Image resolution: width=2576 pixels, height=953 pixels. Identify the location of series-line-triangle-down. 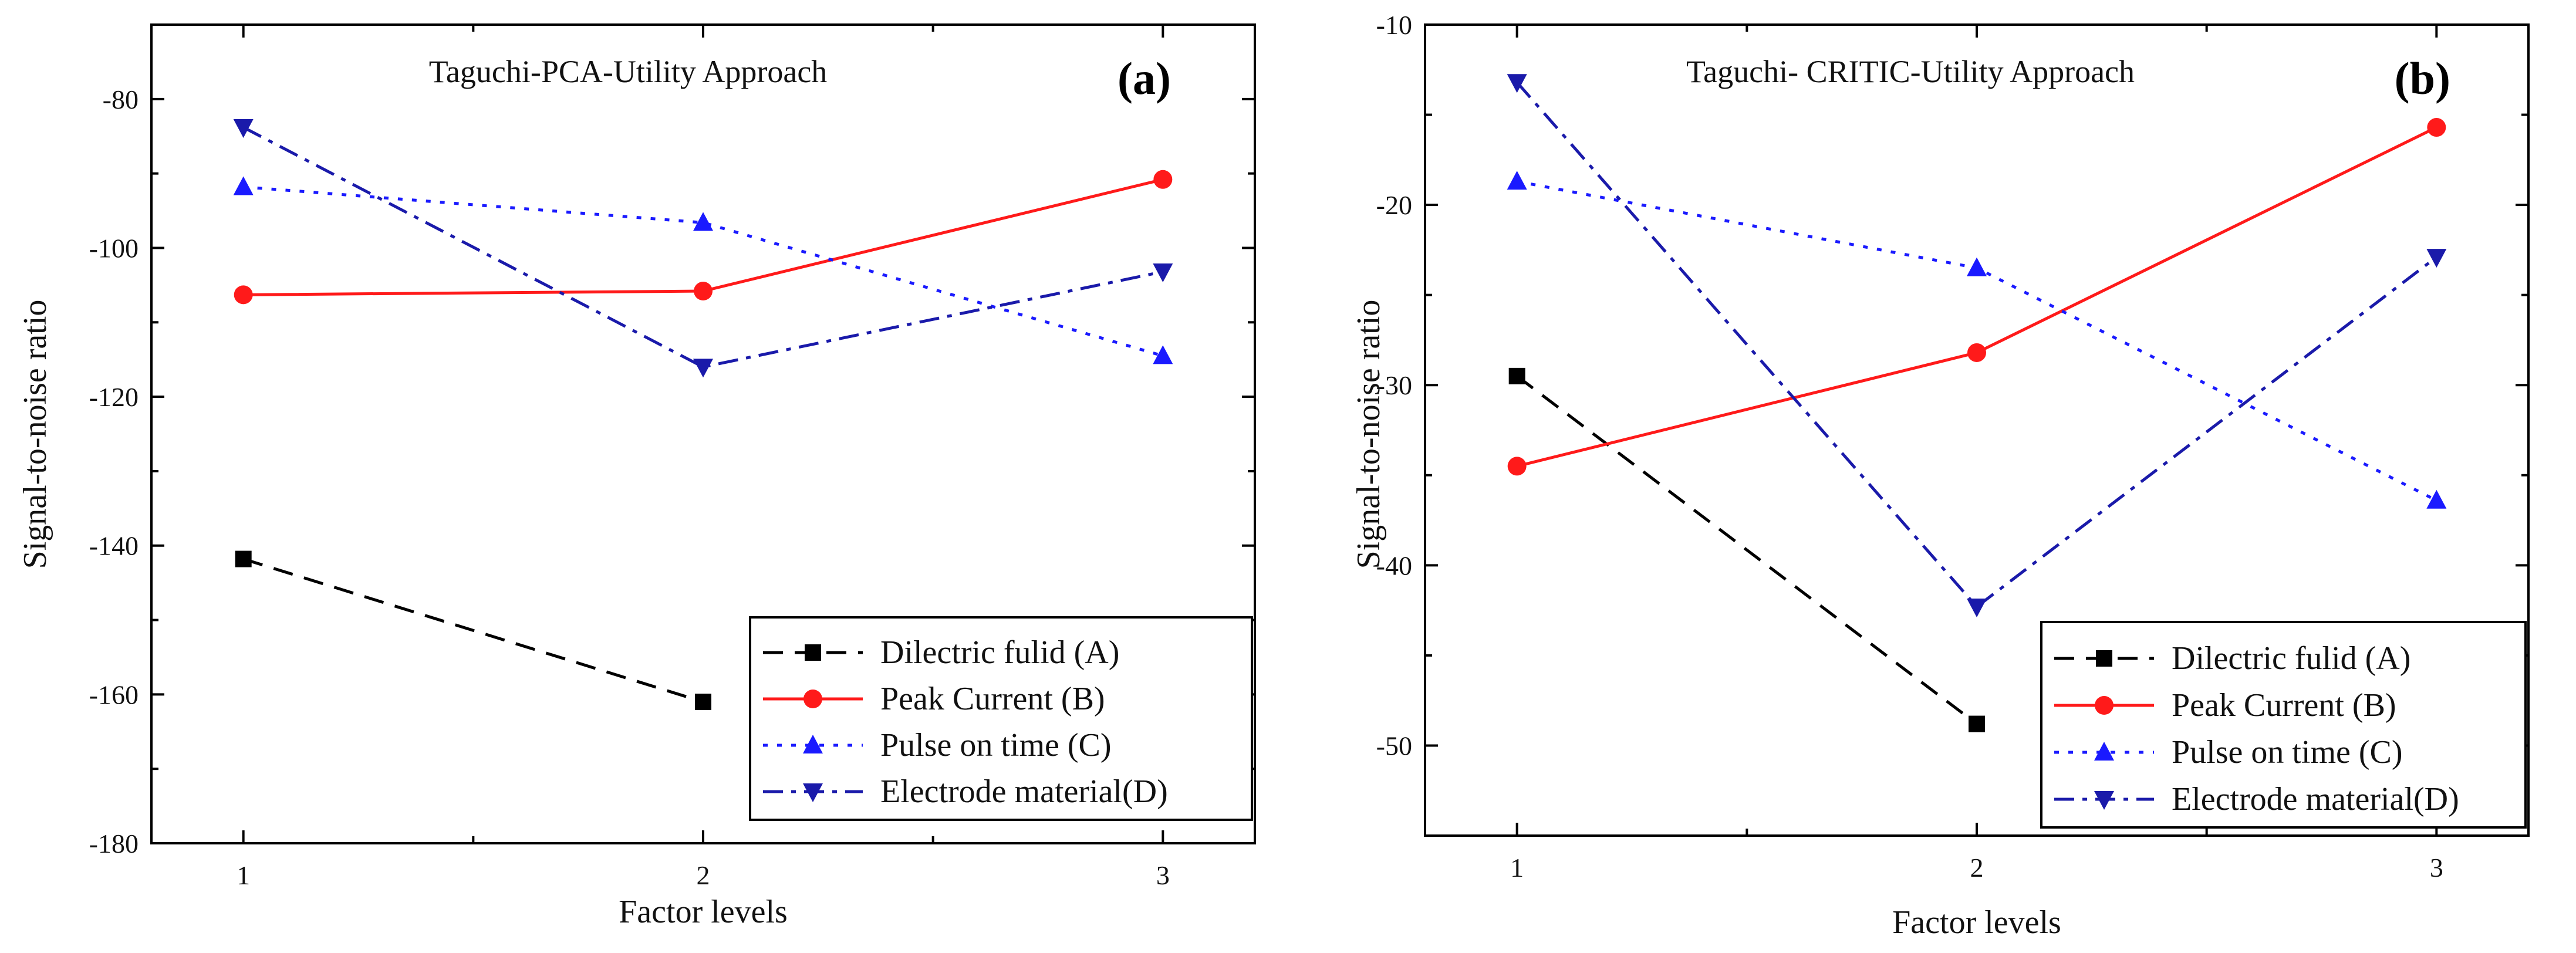
(702, 247).